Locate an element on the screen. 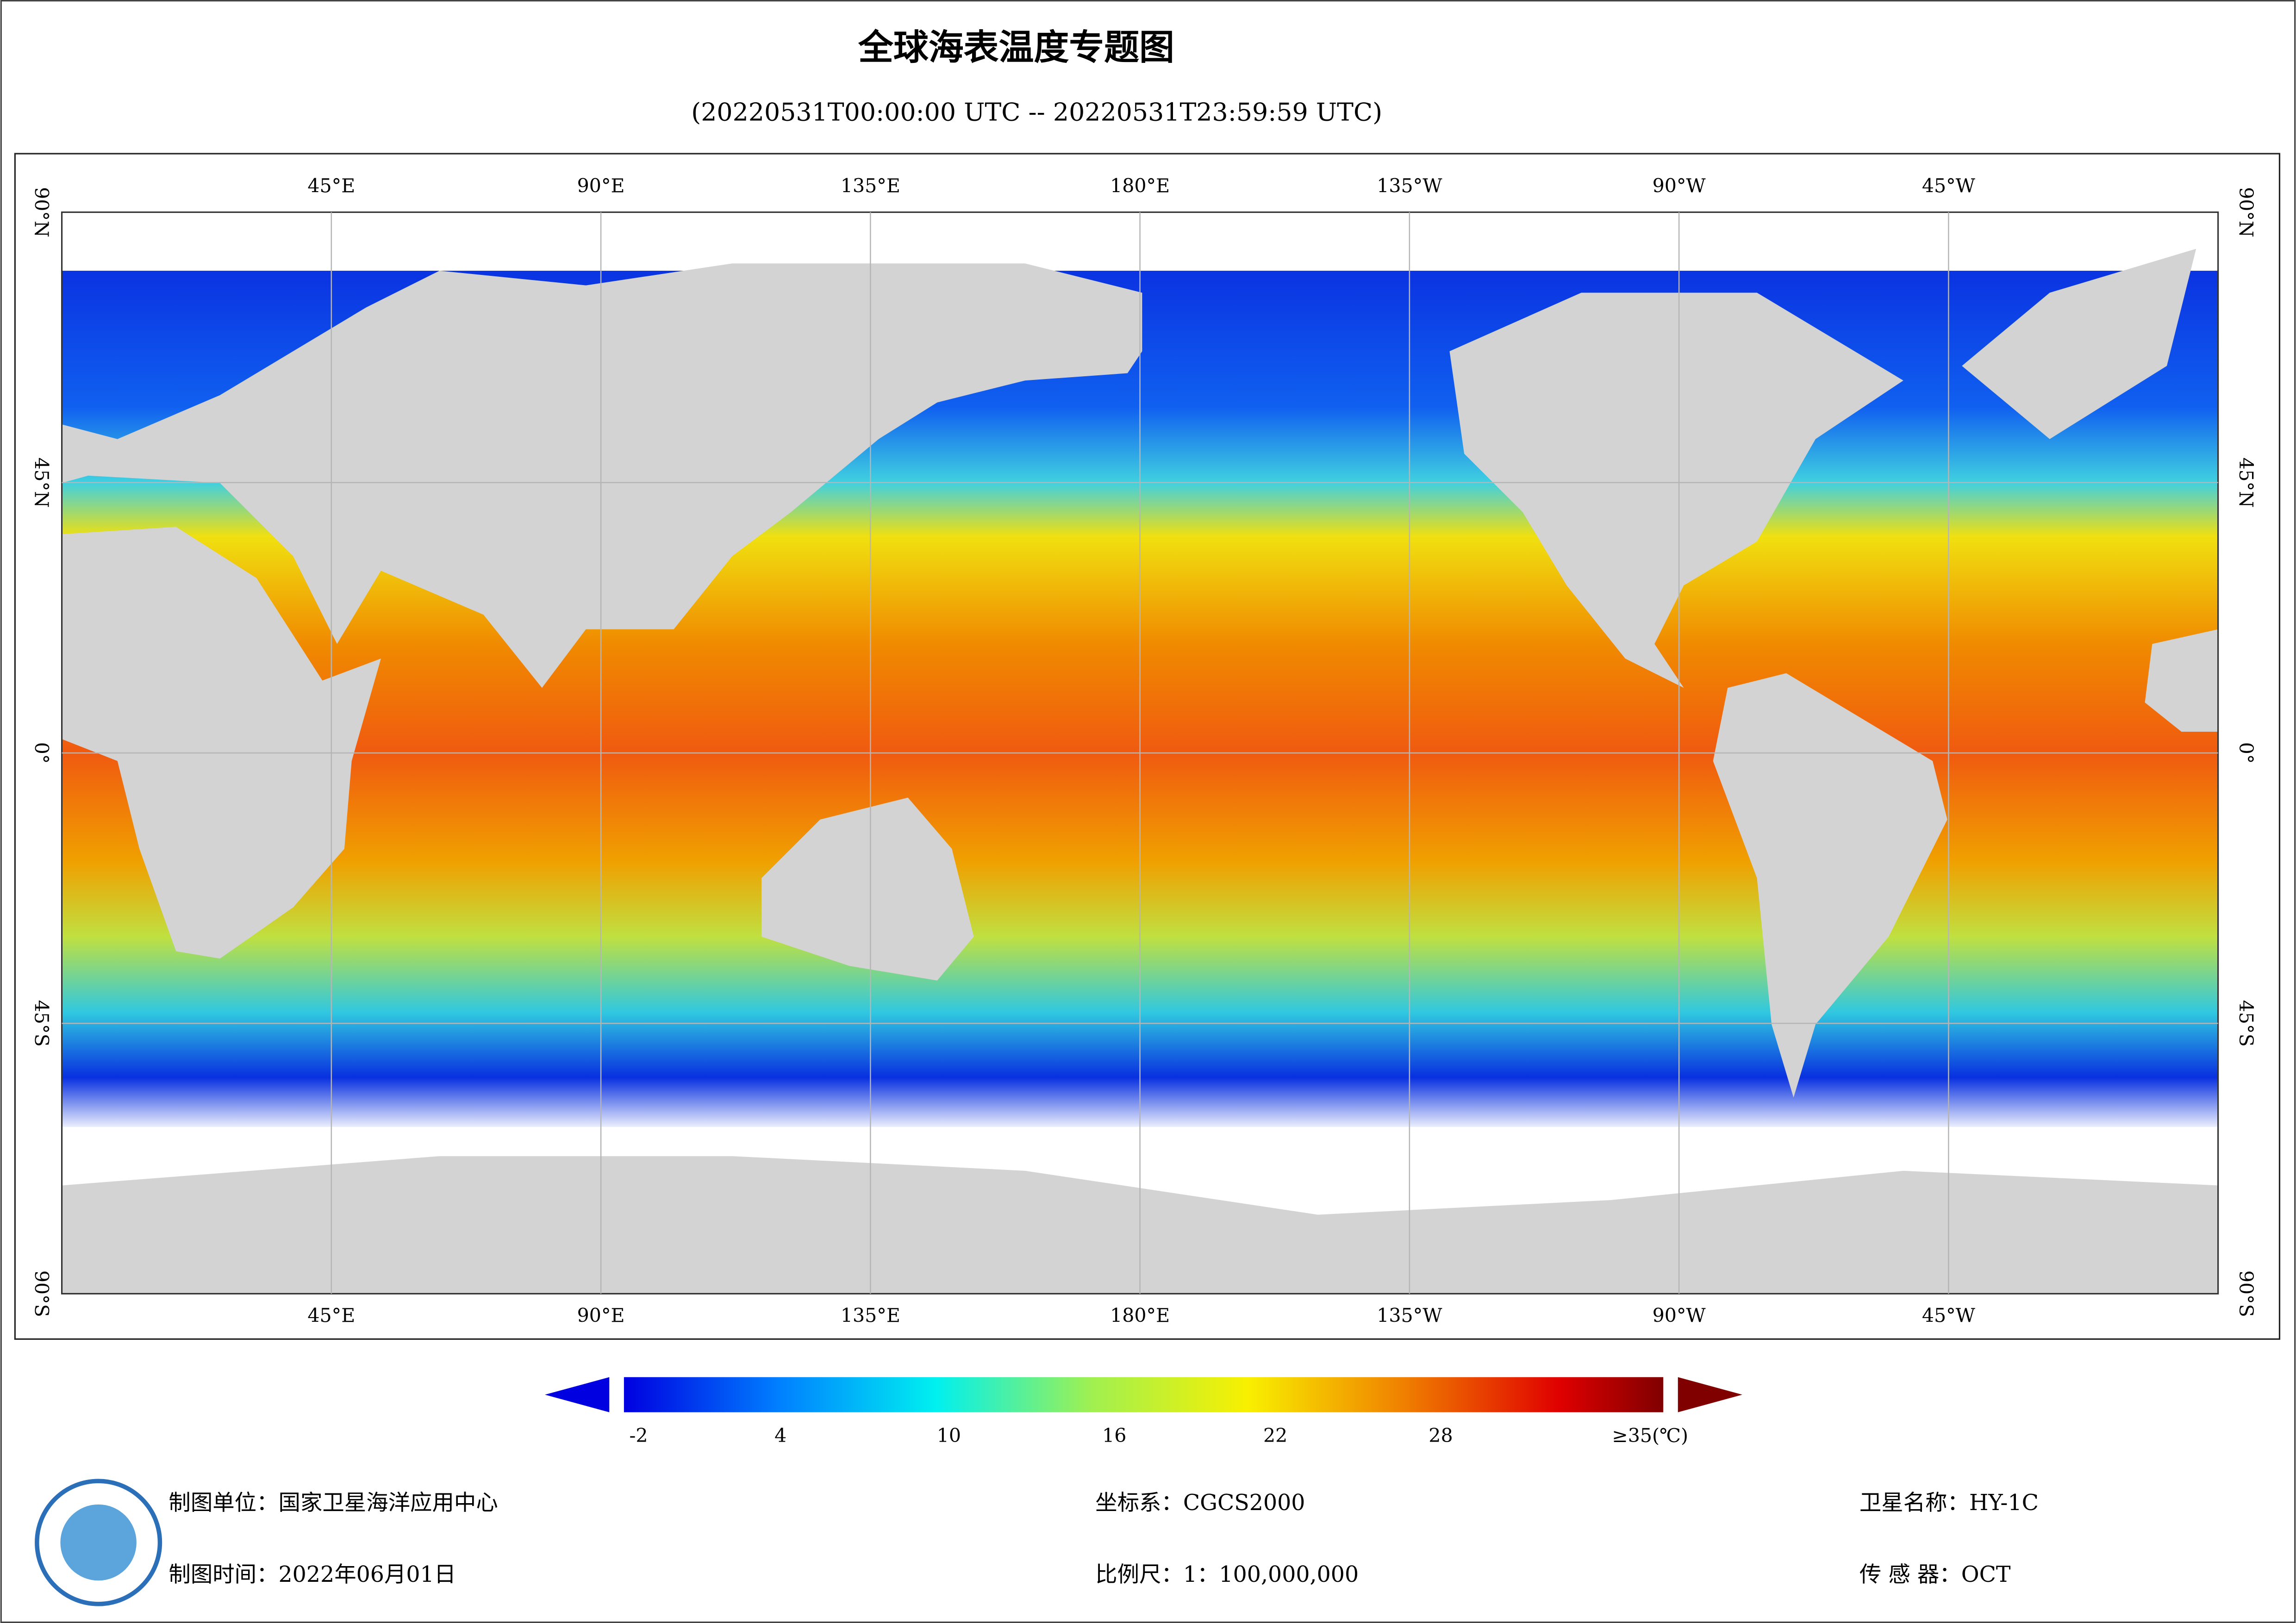 The image size is (2296, 1623). south-america is located at coordinates (1830, 885).